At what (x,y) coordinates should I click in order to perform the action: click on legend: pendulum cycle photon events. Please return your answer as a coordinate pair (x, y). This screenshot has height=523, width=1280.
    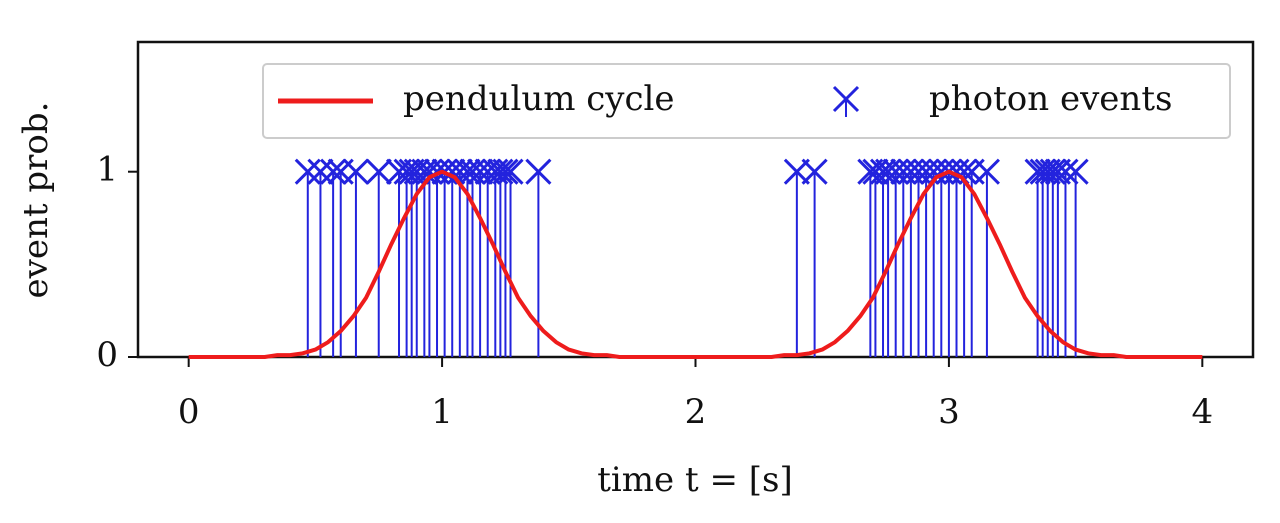
    Looking at the image, I should click on (746, 101).